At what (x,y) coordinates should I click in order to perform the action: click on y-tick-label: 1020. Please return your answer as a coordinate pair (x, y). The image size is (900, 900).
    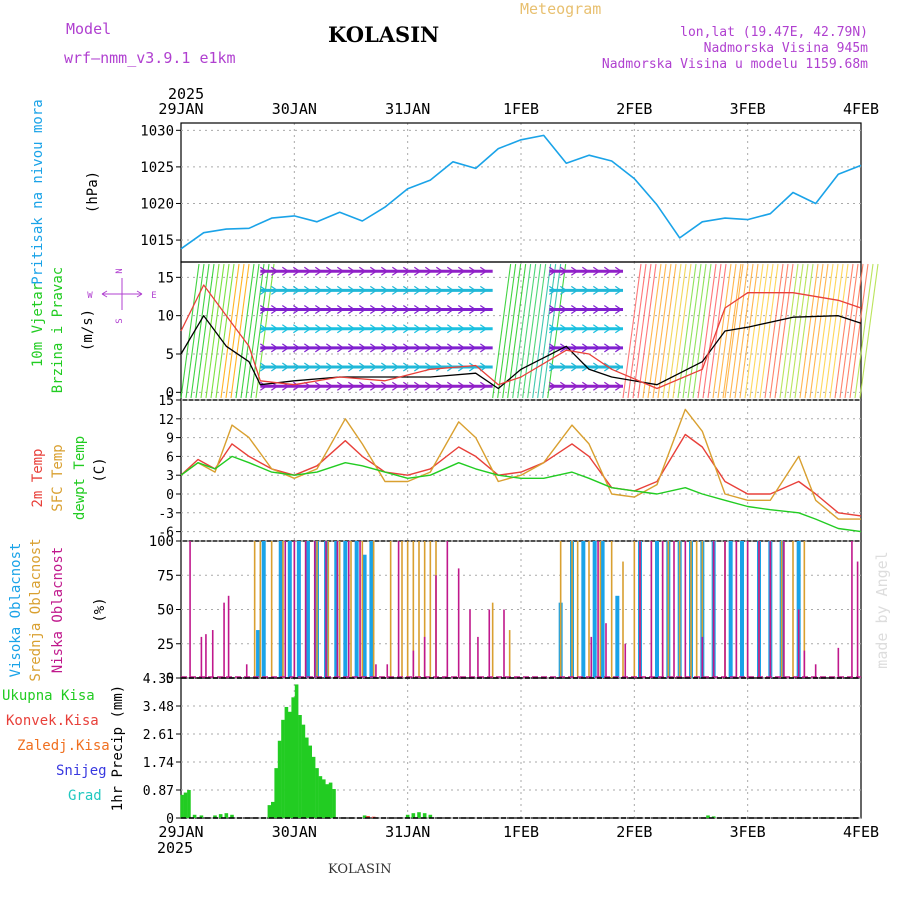
    Looking at the image, I should click on (157, 204).